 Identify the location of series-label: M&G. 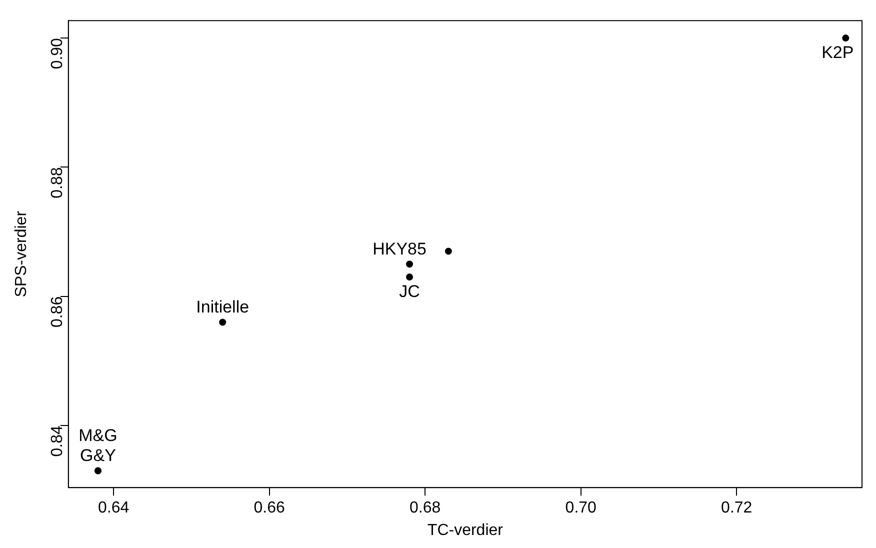
(98, 435).